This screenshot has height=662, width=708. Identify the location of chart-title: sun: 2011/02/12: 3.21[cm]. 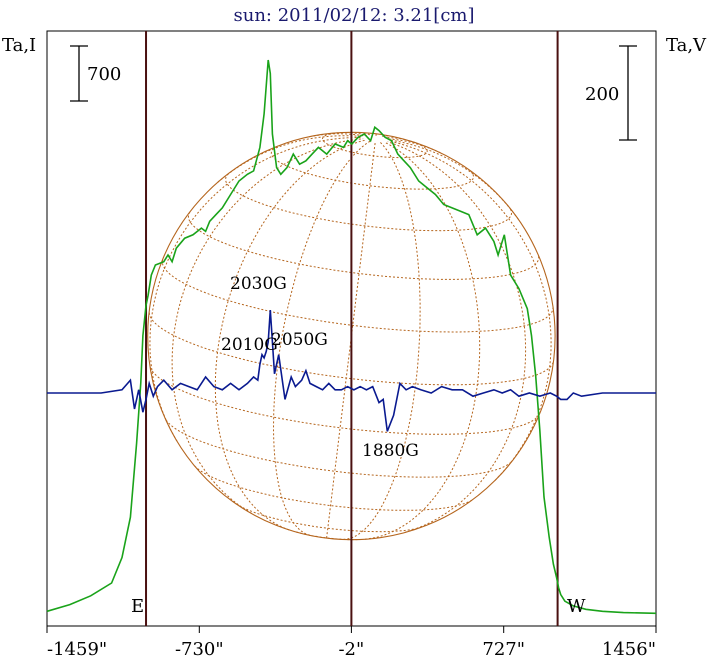
(353, 15).